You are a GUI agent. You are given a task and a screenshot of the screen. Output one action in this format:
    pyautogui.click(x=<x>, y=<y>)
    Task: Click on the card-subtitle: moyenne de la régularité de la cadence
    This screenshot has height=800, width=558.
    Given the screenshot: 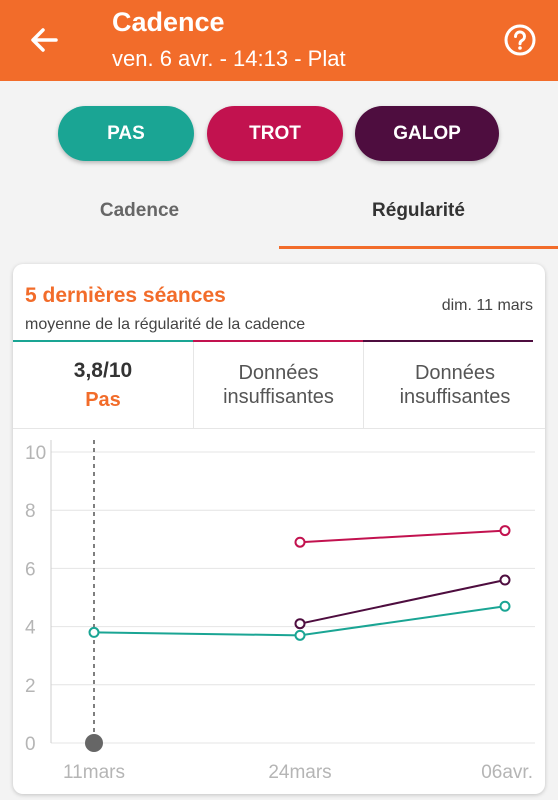 What is the action you would take?
    pyautogui.click(x=165, y=324)
    